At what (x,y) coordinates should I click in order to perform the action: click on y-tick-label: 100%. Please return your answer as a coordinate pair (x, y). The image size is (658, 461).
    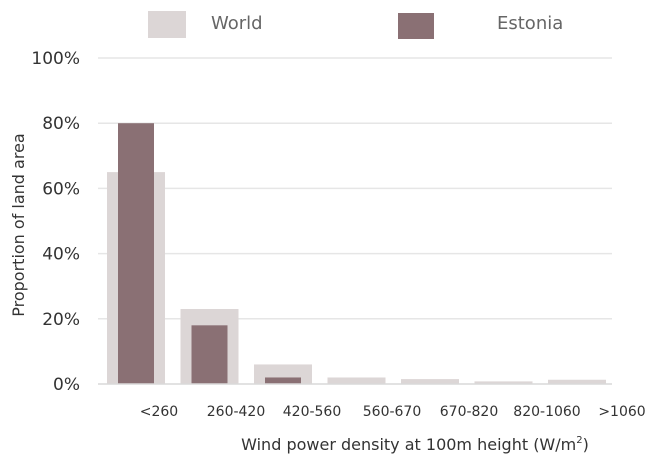
    Looking at the image, I should click on (55, 59).